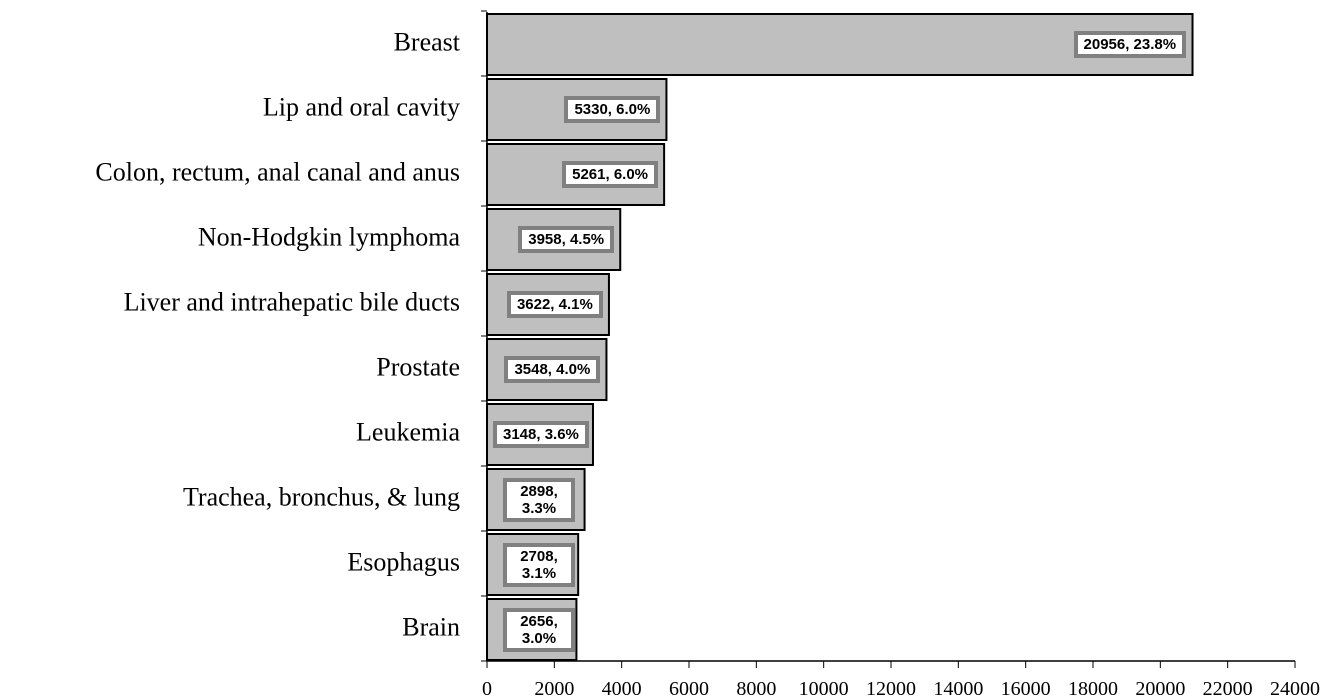  Describe the element at coordinates (361, 106) in the screenshot. I see `category-label: Lip and oral cavity` at that location.